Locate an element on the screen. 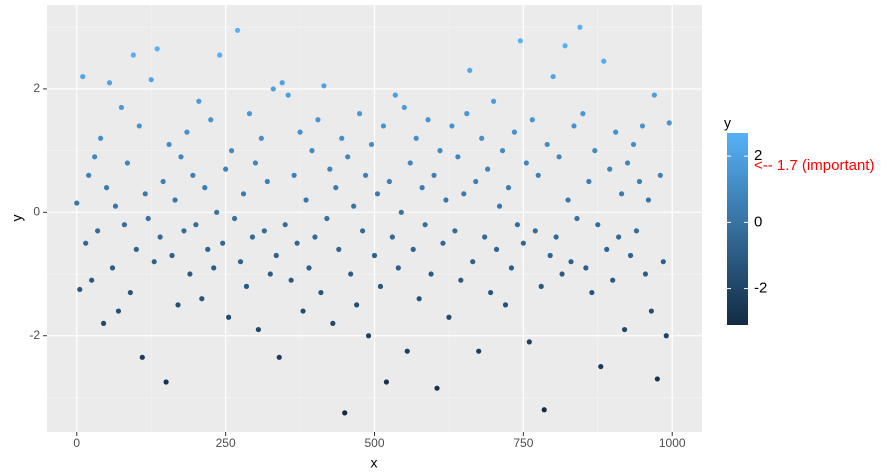 The height and width of the screenshot is (476, 893). x-tick-label: 1000 is located at coordinates (672, 443).